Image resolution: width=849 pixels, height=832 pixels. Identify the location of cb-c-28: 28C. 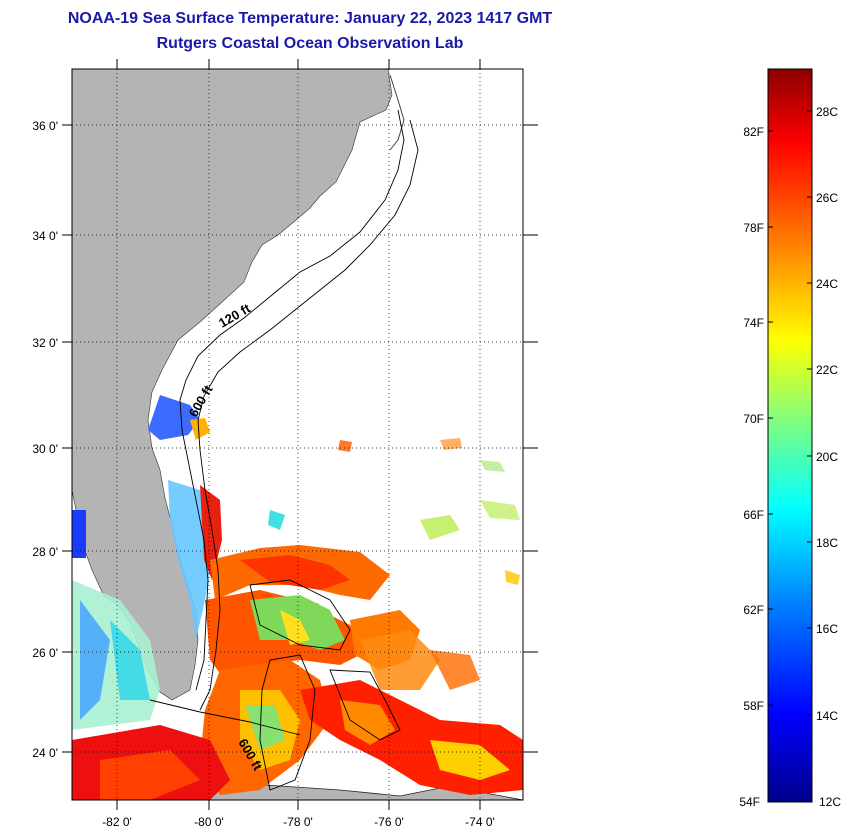
(827, 112).